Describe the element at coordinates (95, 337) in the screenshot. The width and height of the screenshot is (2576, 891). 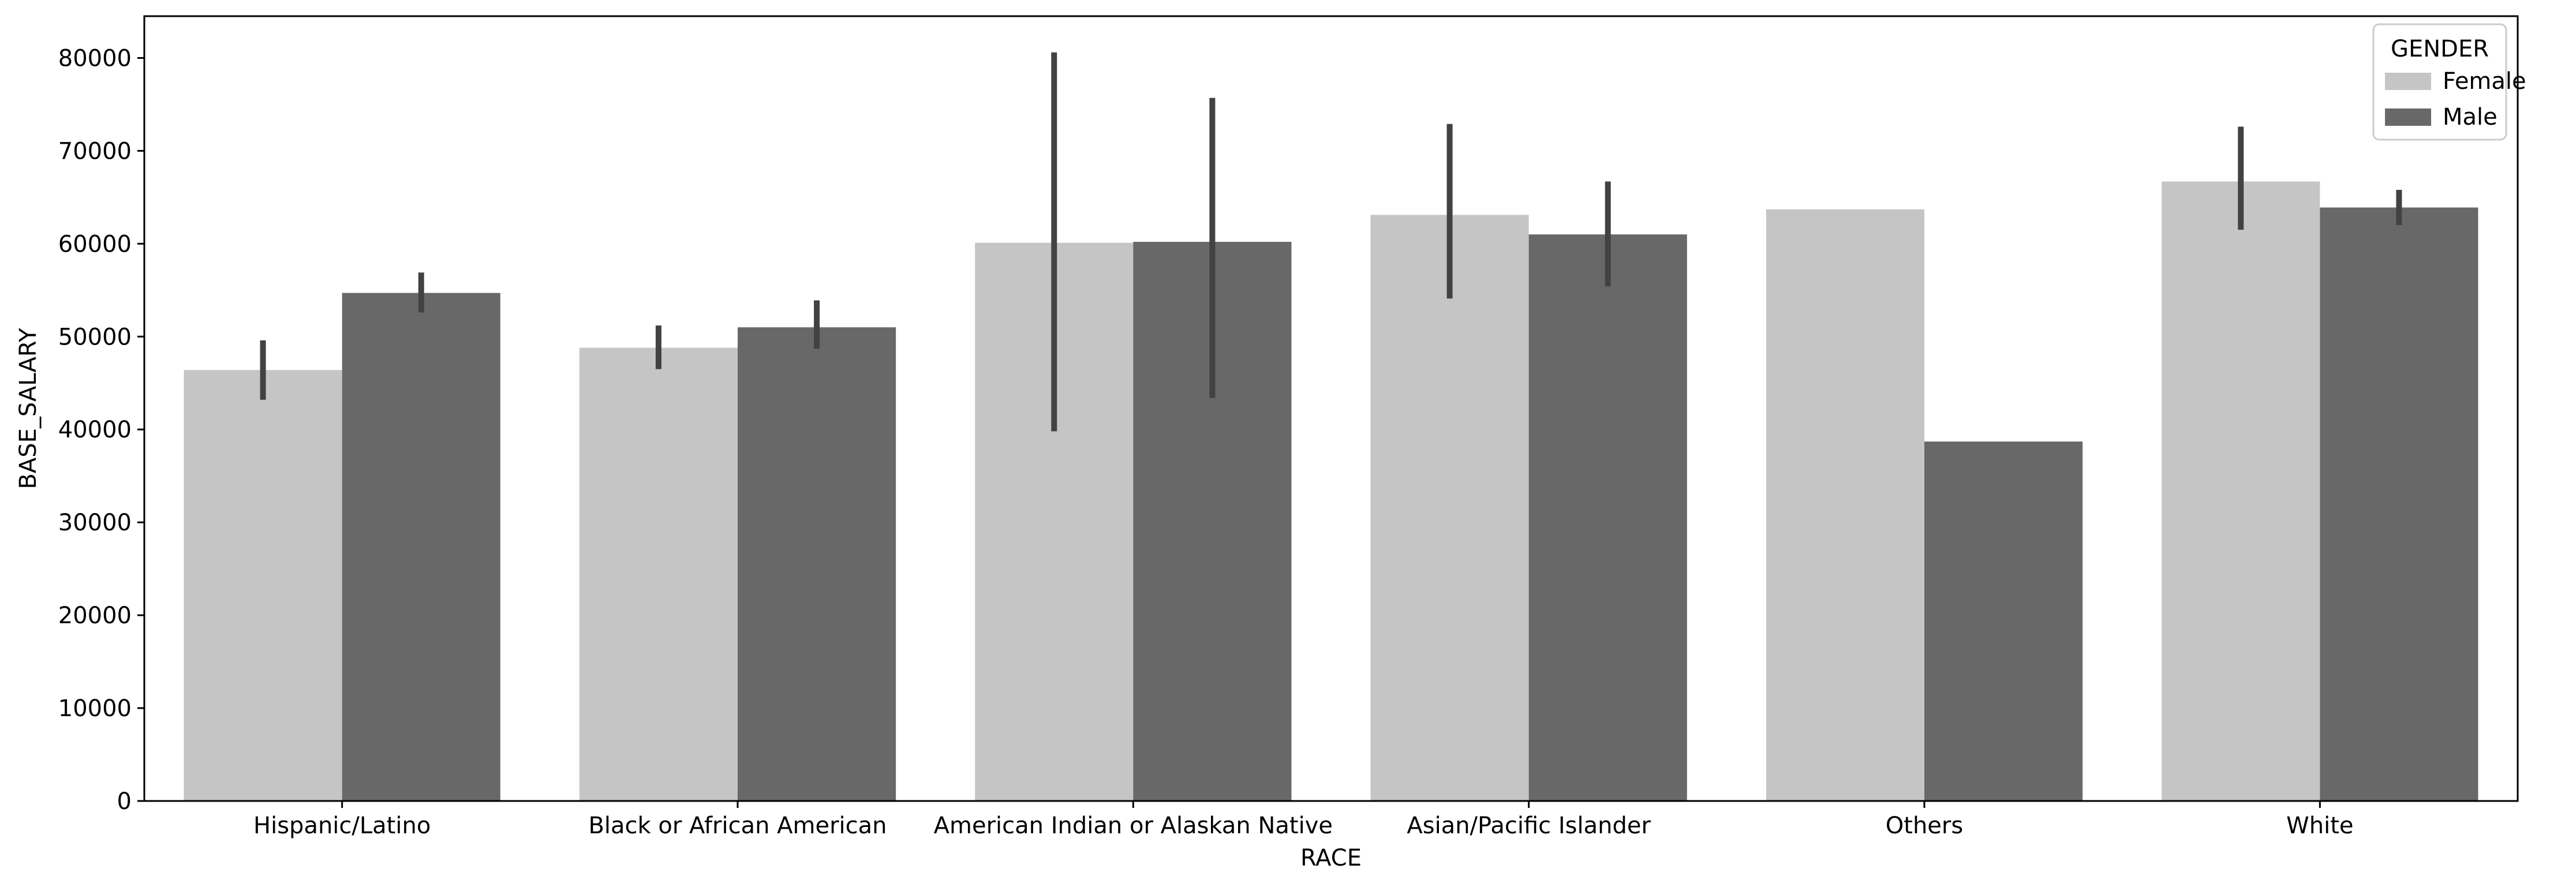
I see `y-tick-label: 50000` at that location.